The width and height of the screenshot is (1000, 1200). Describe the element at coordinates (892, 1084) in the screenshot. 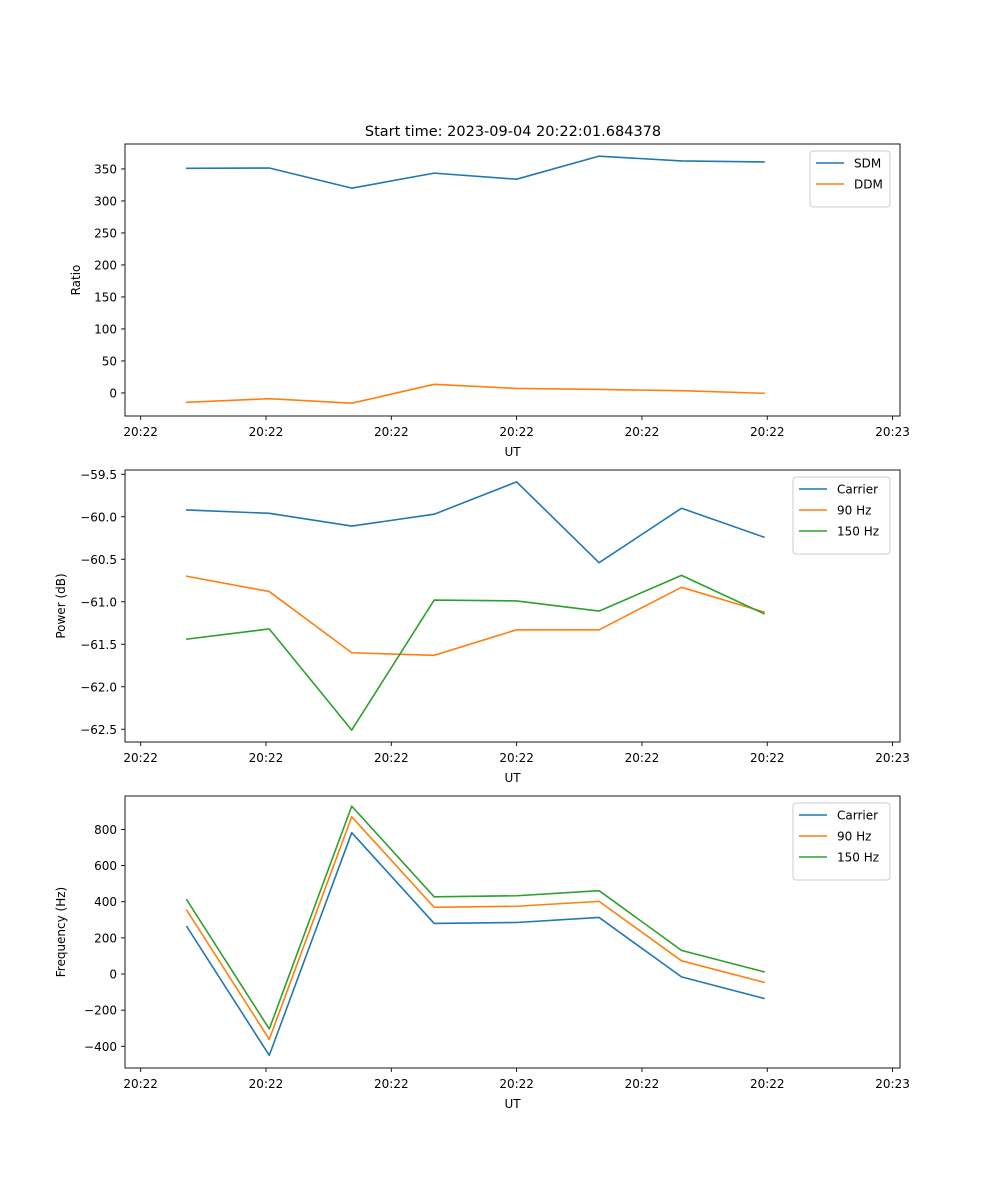

I see `frequency-x-tick-label: 20:23` at that location.